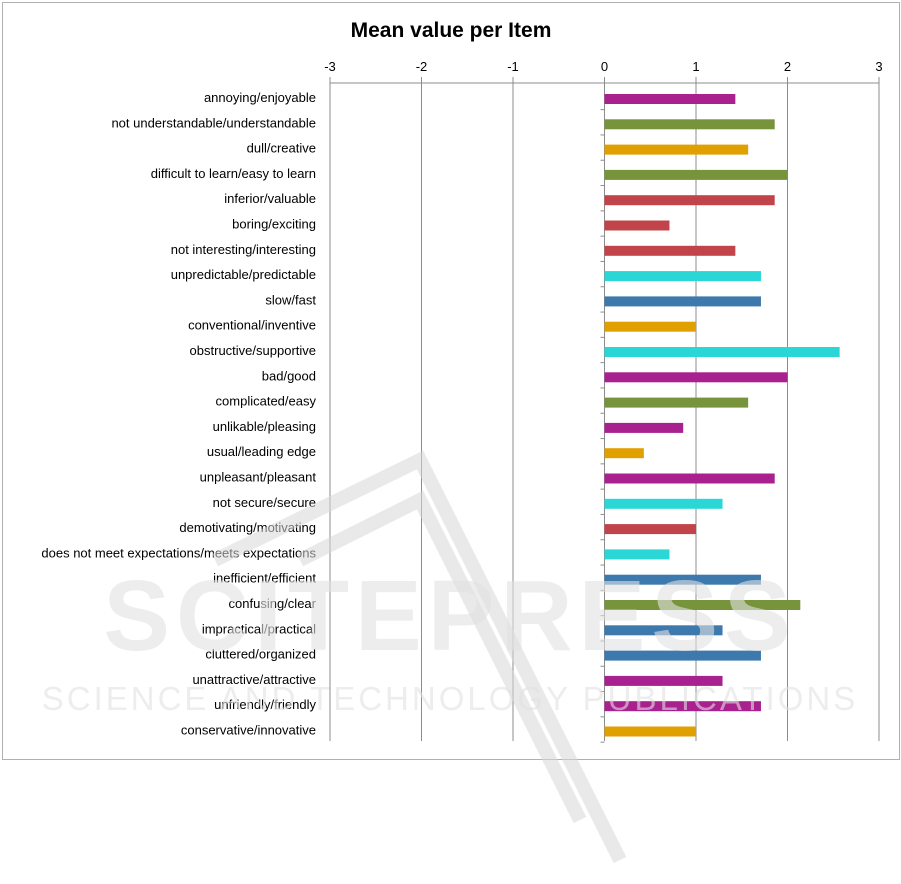  What do you see at coordinates (450, 616) in the screenshot?
I see `watermark-title: SCITEPRESS` at bounding box center [450, 616].